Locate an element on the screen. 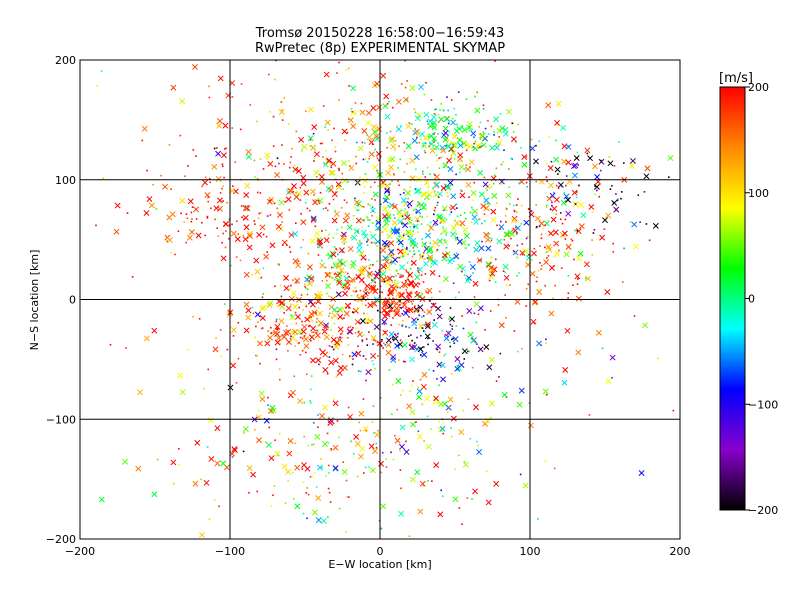  y-axis-label: N−S location [km] is located at coordinates (34, 300).